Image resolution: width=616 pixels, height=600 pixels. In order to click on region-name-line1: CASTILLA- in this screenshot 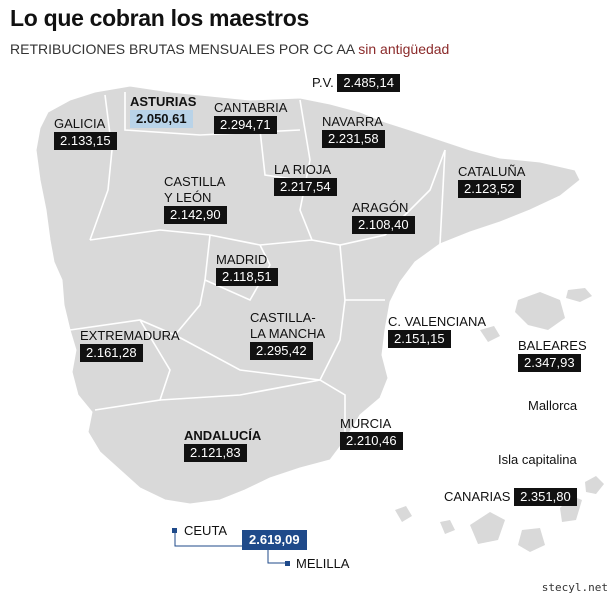, I will do `click(283, 317)`.